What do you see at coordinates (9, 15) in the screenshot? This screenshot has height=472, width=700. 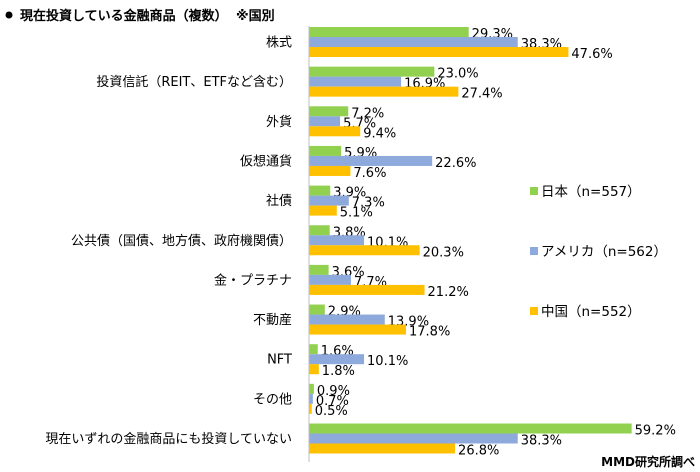 I see `title-bullet-icon` at bounding box center [9, 15].